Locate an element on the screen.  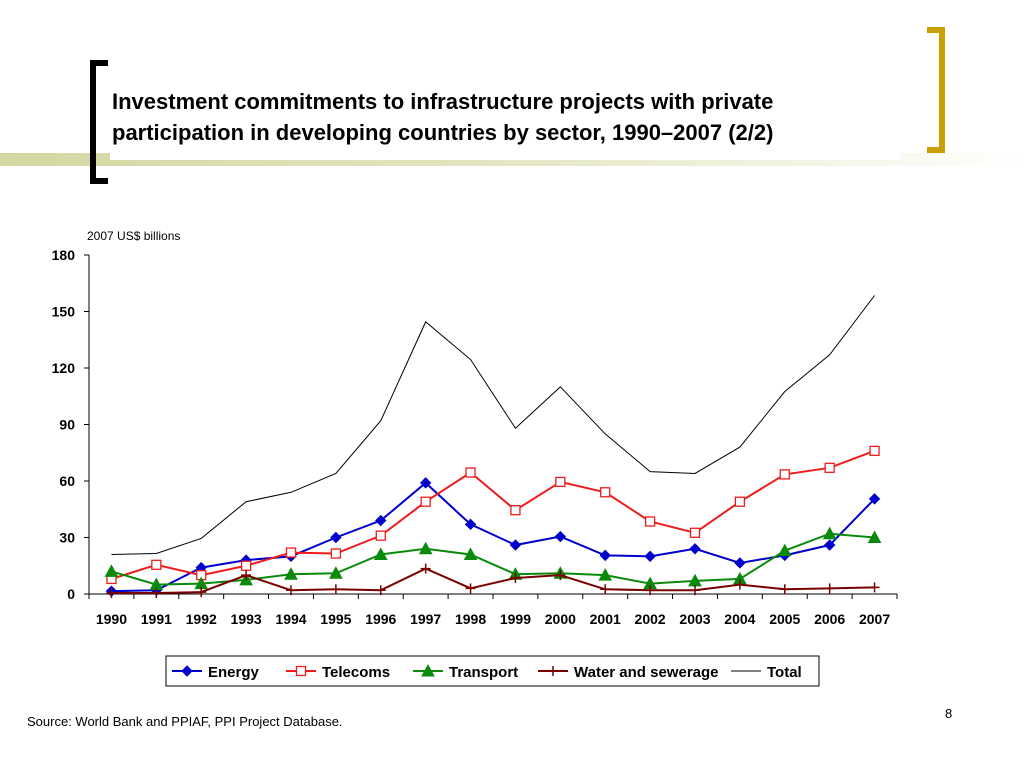
legend-marker-water-and-sewerage is located at coordinates (553, 671).